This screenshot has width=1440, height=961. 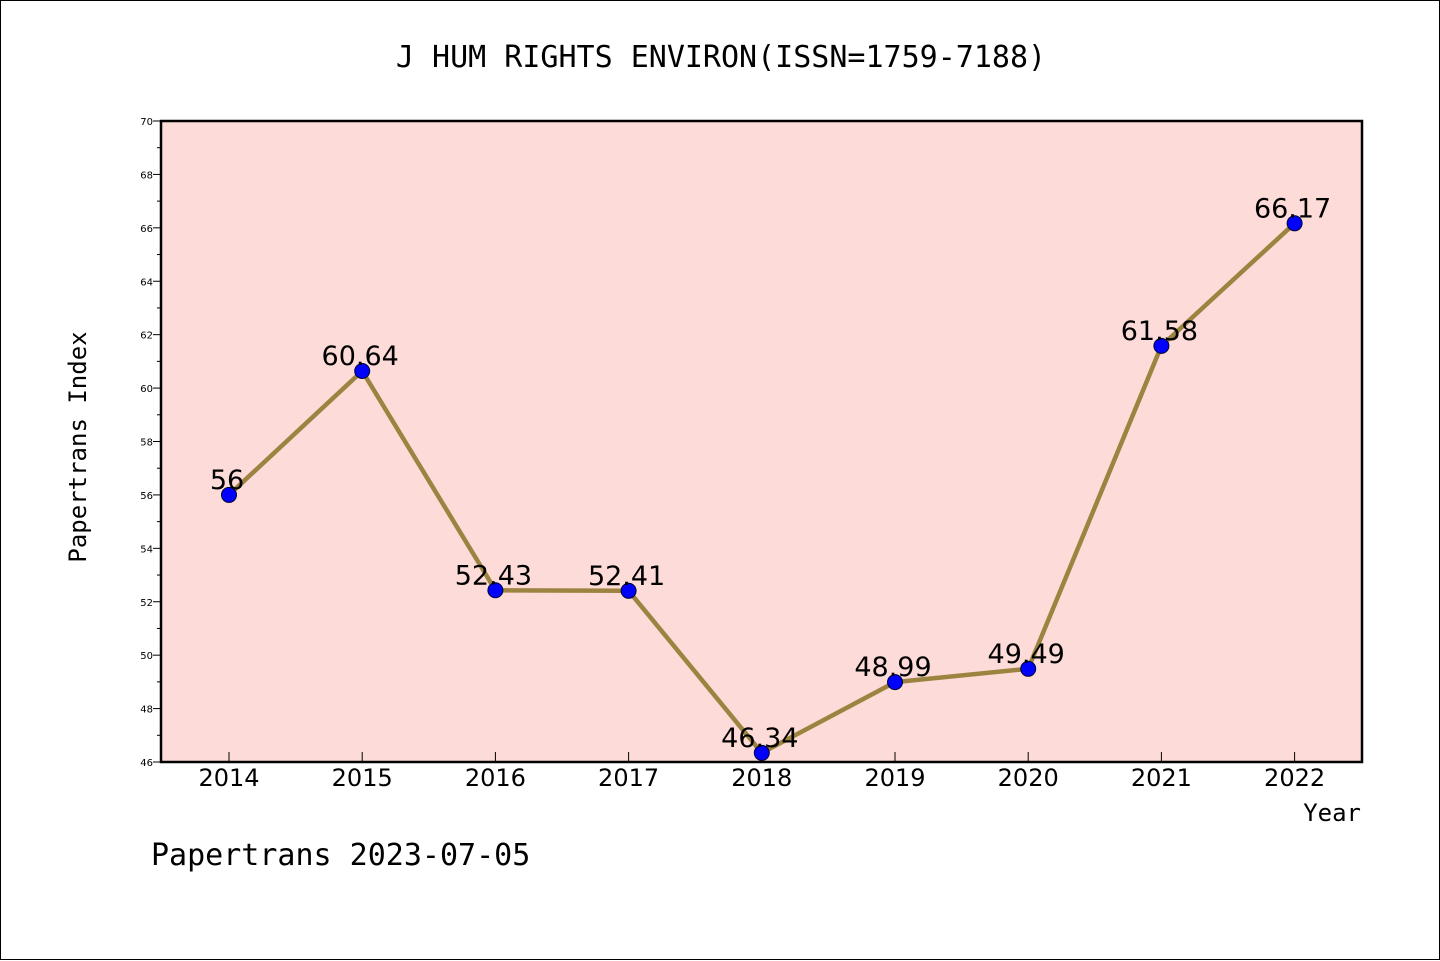 I want to click on data-label-2019: 48.99, so click(x=892, y=667).